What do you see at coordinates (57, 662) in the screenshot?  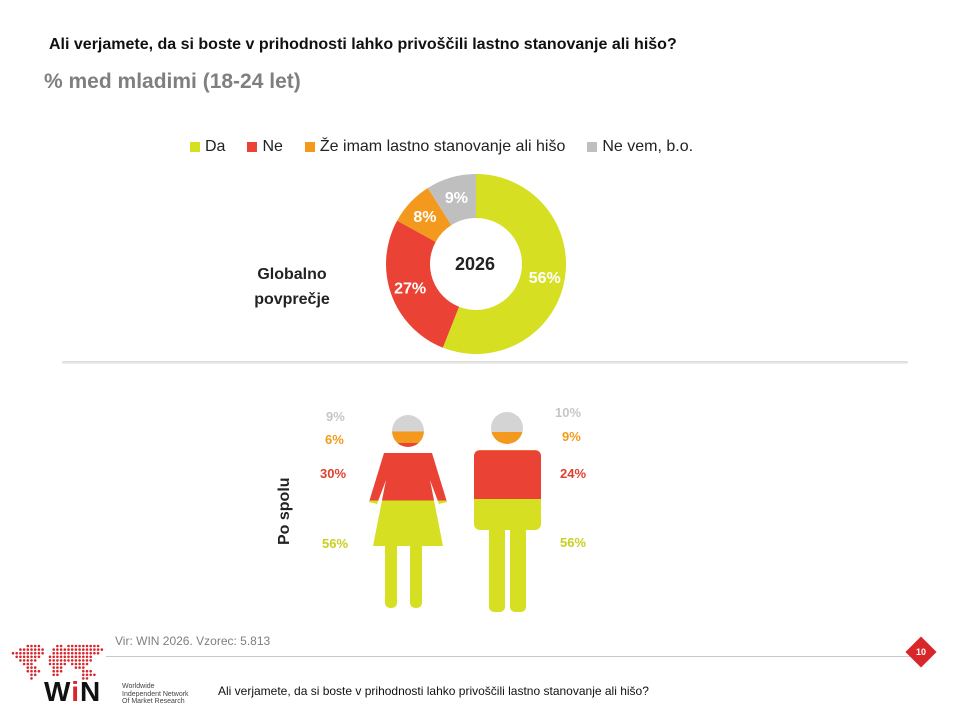 I see `win-world-map-logo` at bounding box center [57, 662].